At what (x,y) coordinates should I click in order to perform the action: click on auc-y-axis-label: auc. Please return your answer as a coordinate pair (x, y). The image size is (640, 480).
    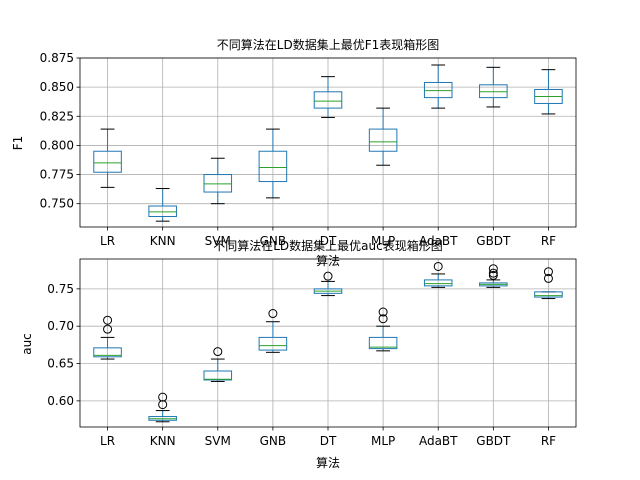
    Looking at the image, I should click on (27, 344).